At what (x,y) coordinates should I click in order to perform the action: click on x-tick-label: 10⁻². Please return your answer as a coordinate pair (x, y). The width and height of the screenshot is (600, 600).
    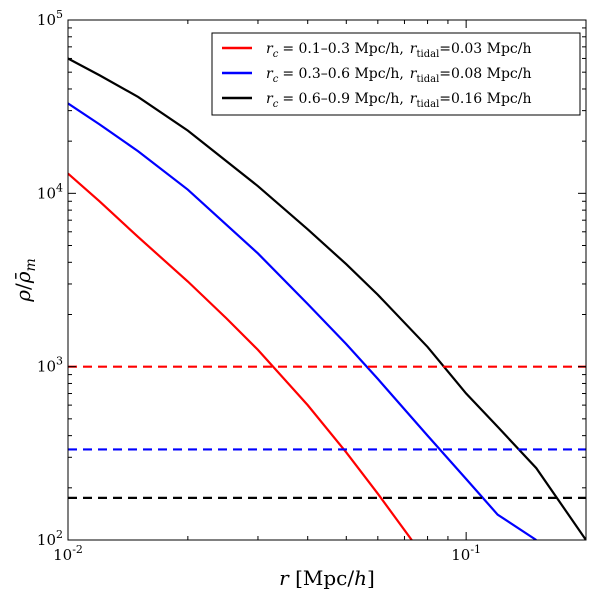
    Looking at the image, I should click on (68, 553).